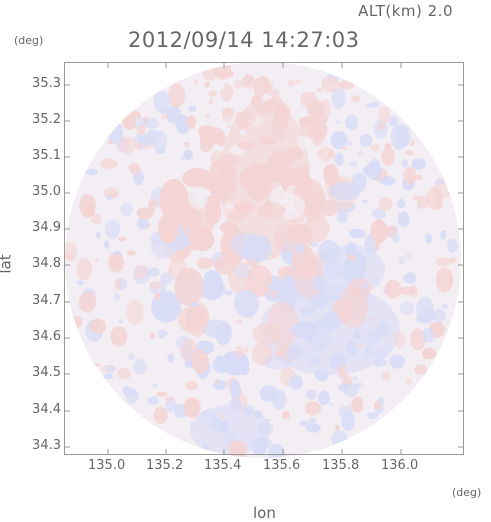 The width and height of the screenshot is (491, 522). I want to click on y-tick-label: 35.1, so click(46, 155).